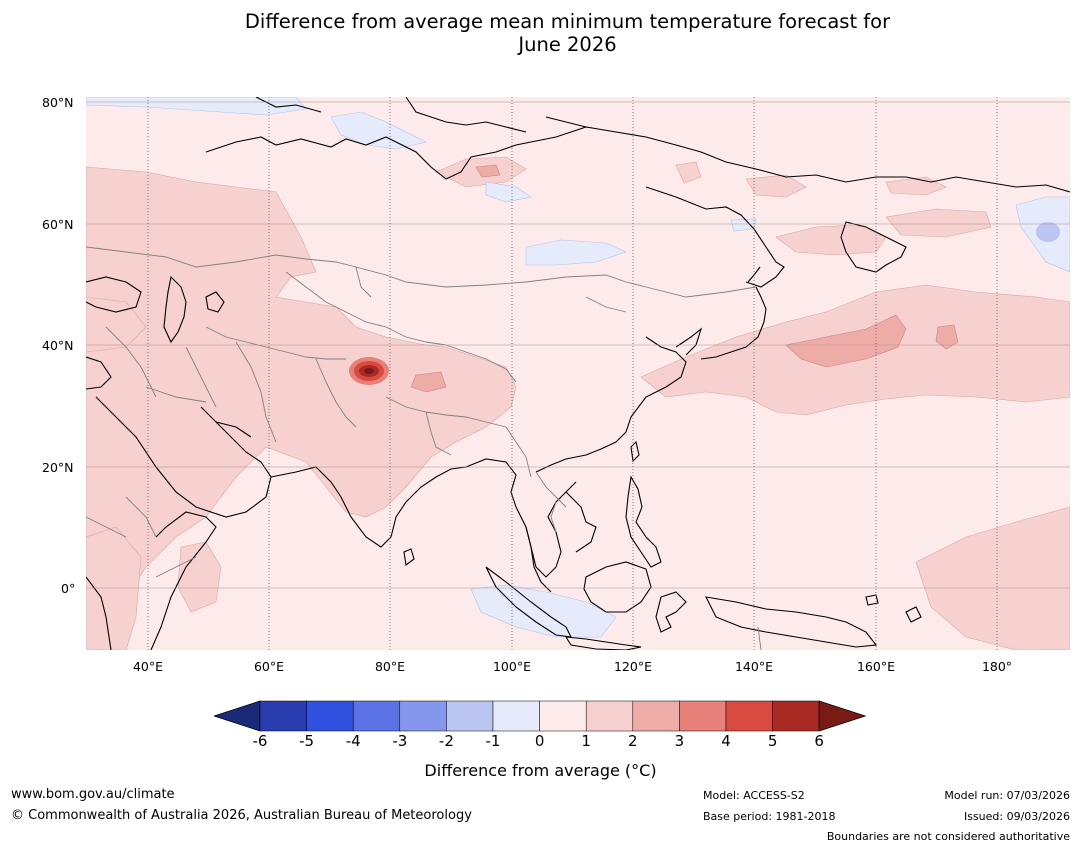 The height and width of the screenshot is (850, 1081). I want to click on lat-label-40n: 40°N, so click(58, 345).